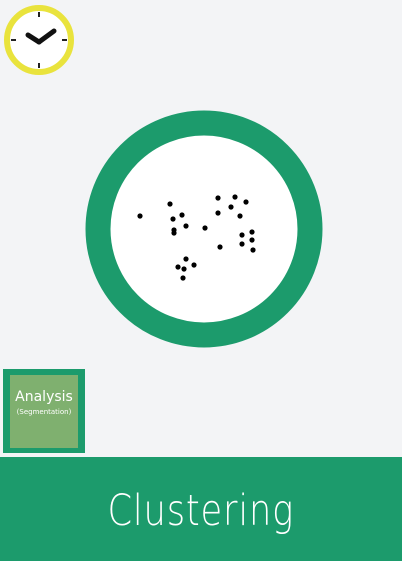  I want to click on category-subname: (Segmentation), so click(44, 412).